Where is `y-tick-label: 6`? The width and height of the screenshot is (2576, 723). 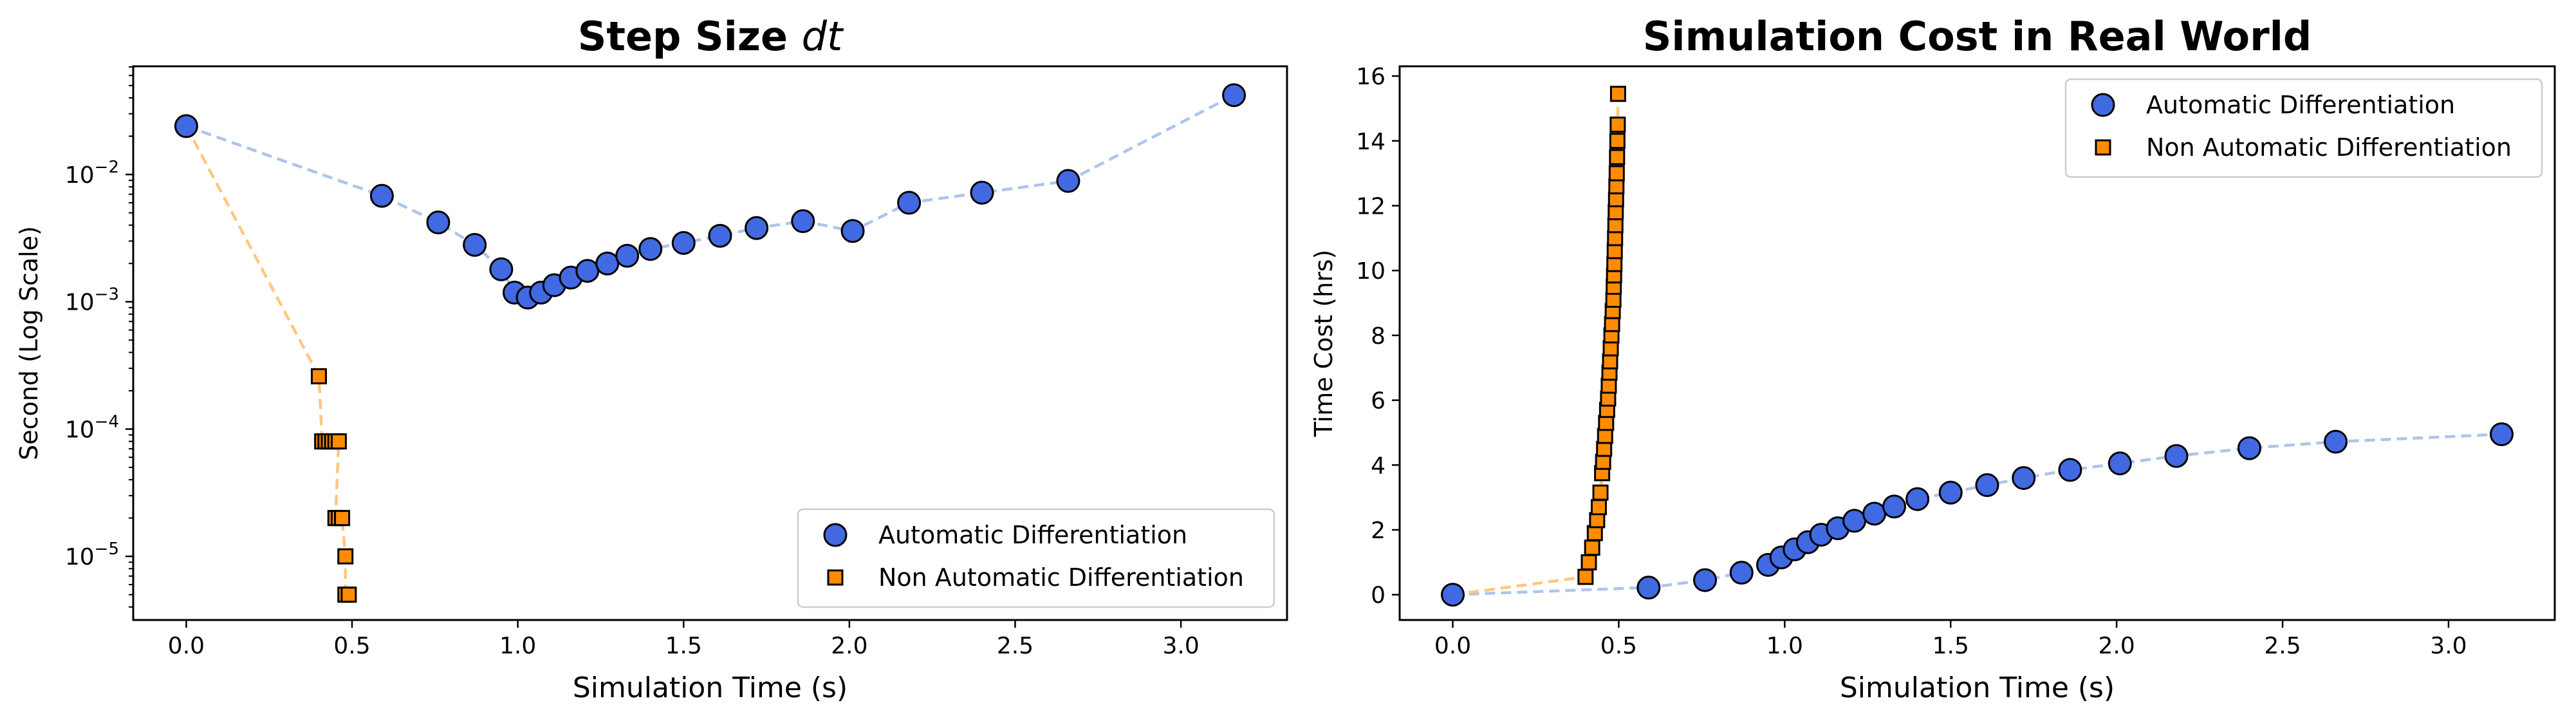 y-tick-label: 6 is located at coordinates (1378, 401).